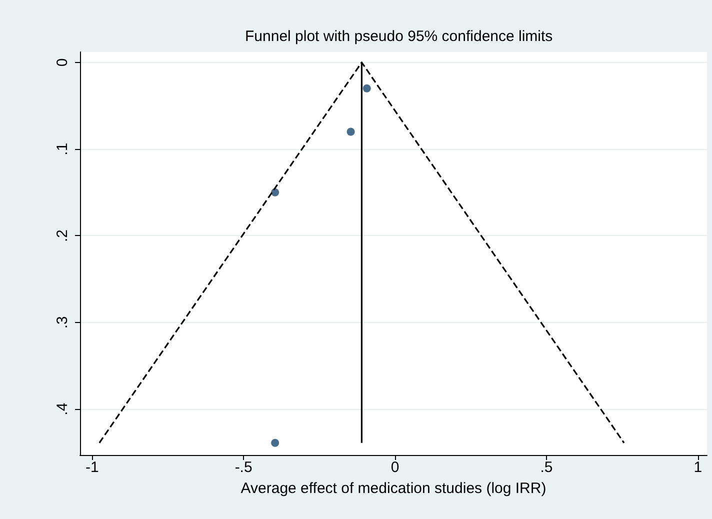 The width and height of the screenshot is (712, 519). Describe the element at coordinates (243, 467) in the screenshot. I see `x-tick-label: -.5` at that location.